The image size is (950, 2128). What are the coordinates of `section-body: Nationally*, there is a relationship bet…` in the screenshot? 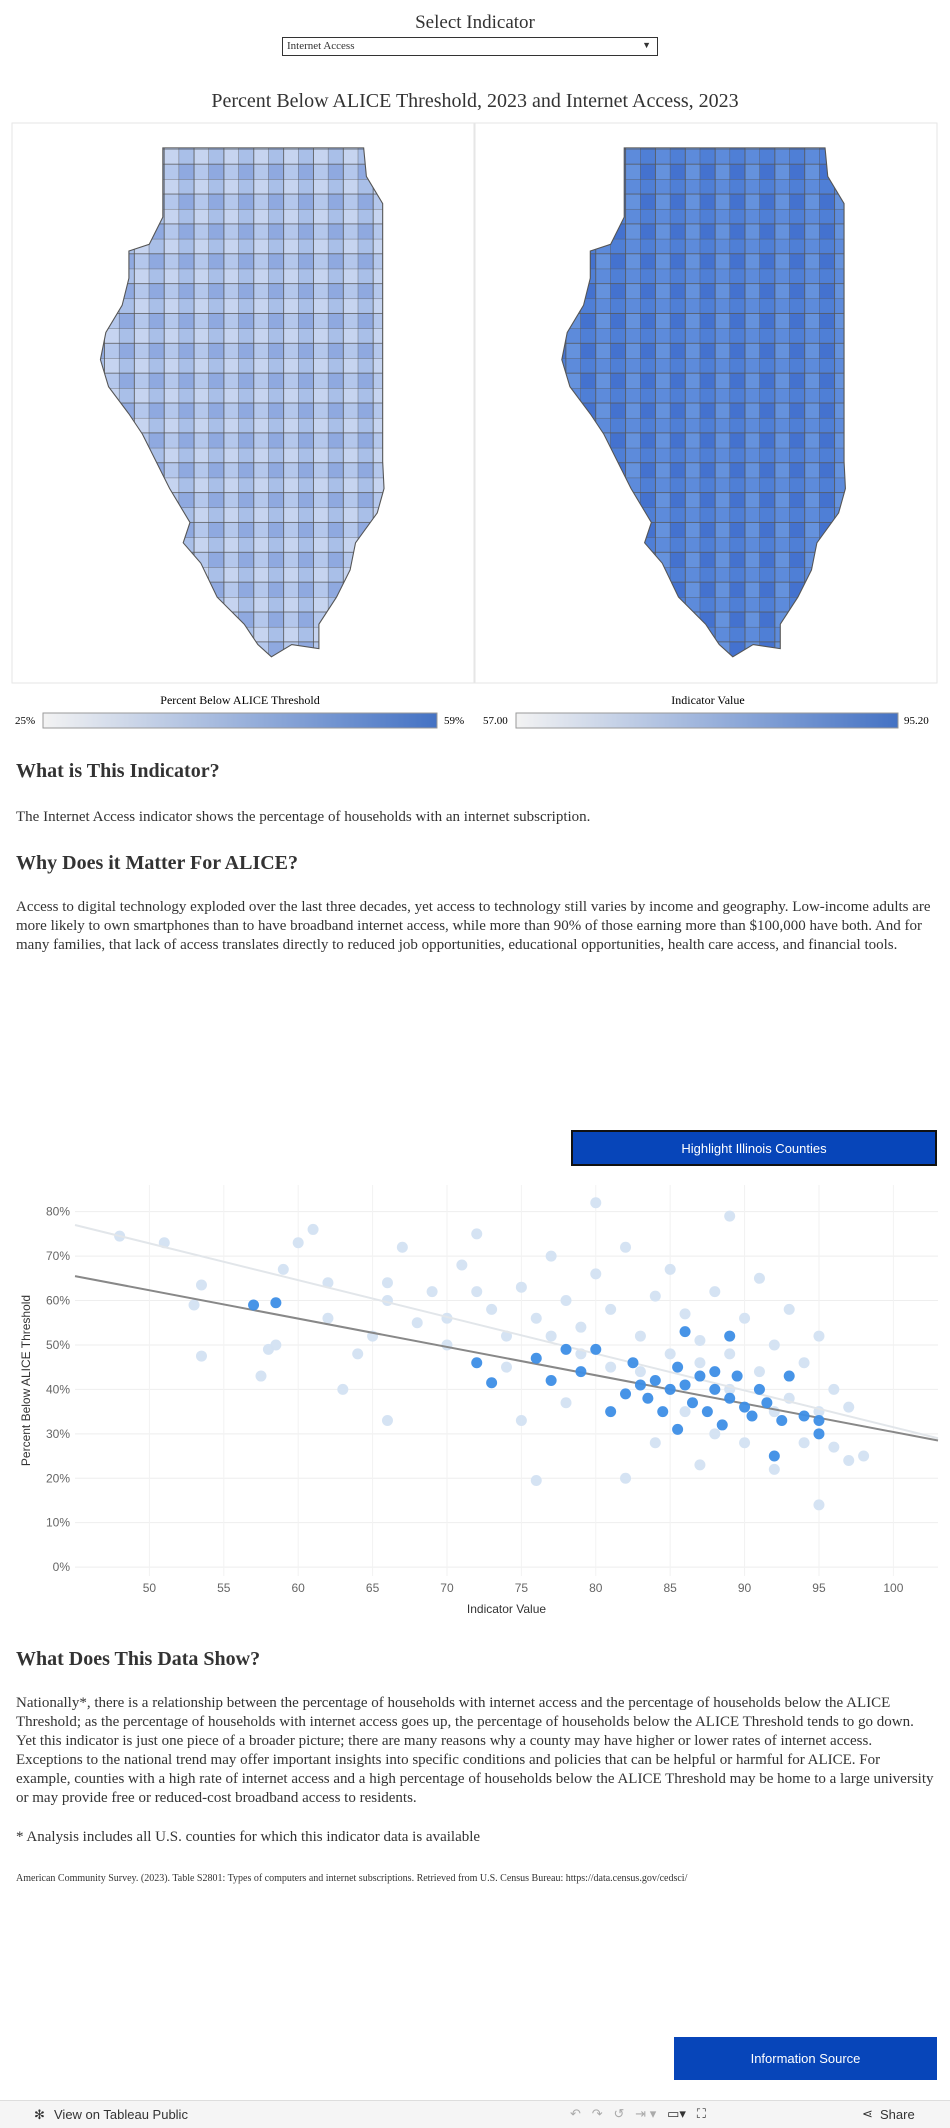 It's located at (475, 1750).